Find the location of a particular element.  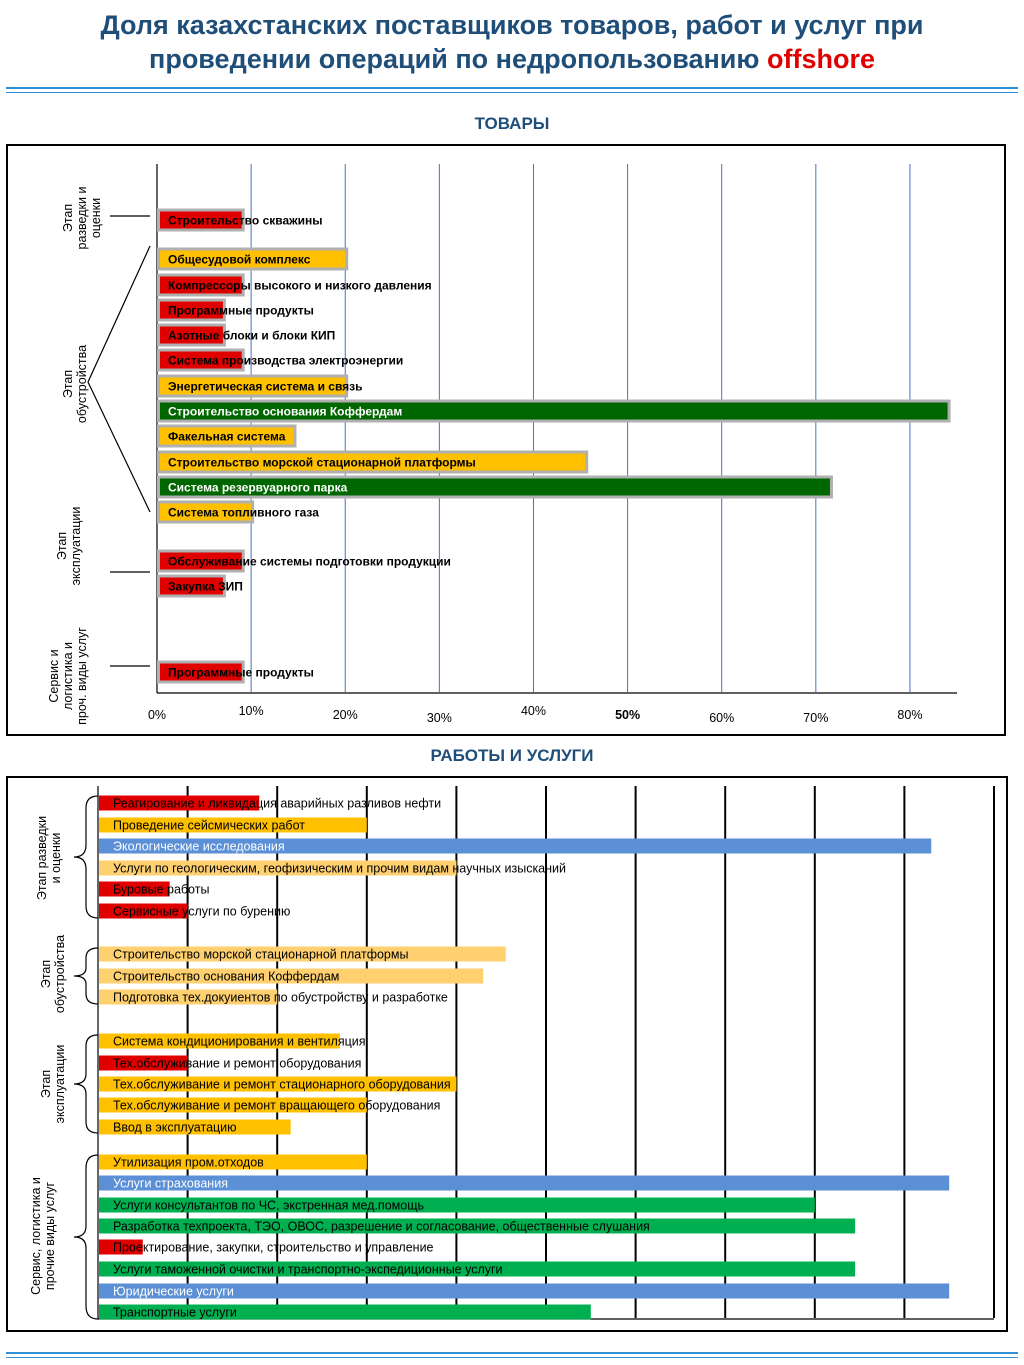

header-rule-thin is located at coordinates (512, 92).